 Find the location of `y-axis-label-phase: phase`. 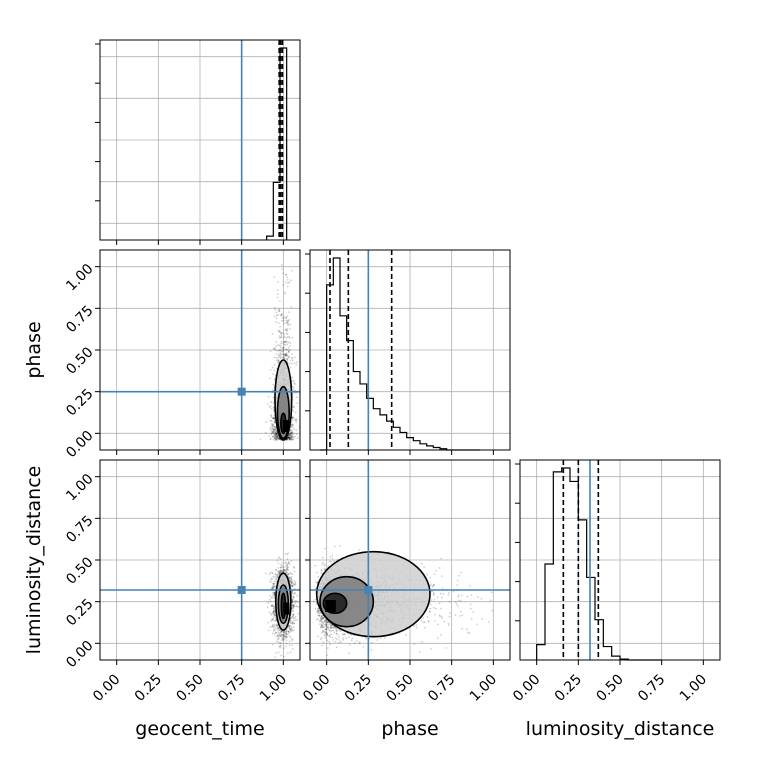

y-axis-label-phase: phase is located at coordinates (34, 349).